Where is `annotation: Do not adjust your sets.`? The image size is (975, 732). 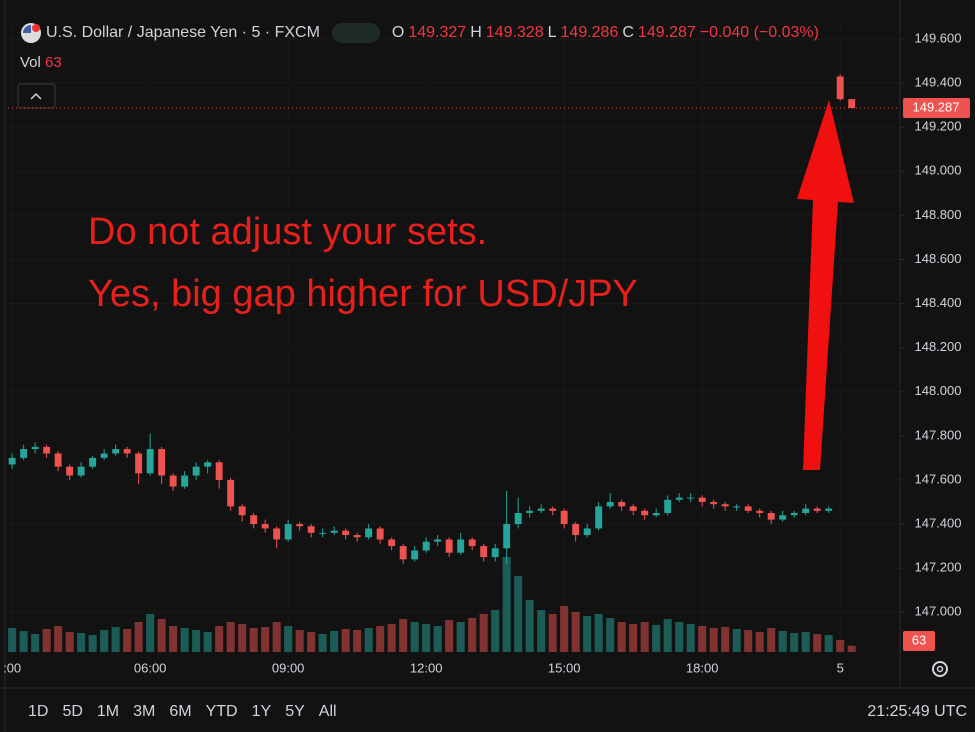 annotation: Do not adjust your sets. is located at coordinates (287, 232).